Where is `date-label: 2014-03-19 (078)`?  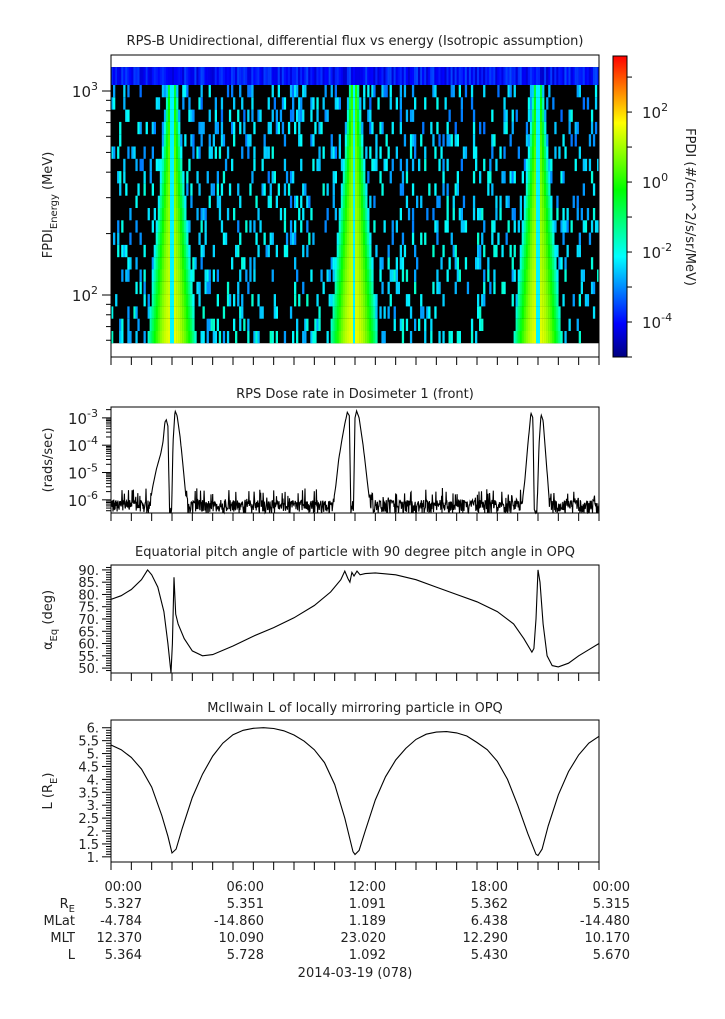 date-label: 2014-03-19 (078) is located at coordinates (355, 973).